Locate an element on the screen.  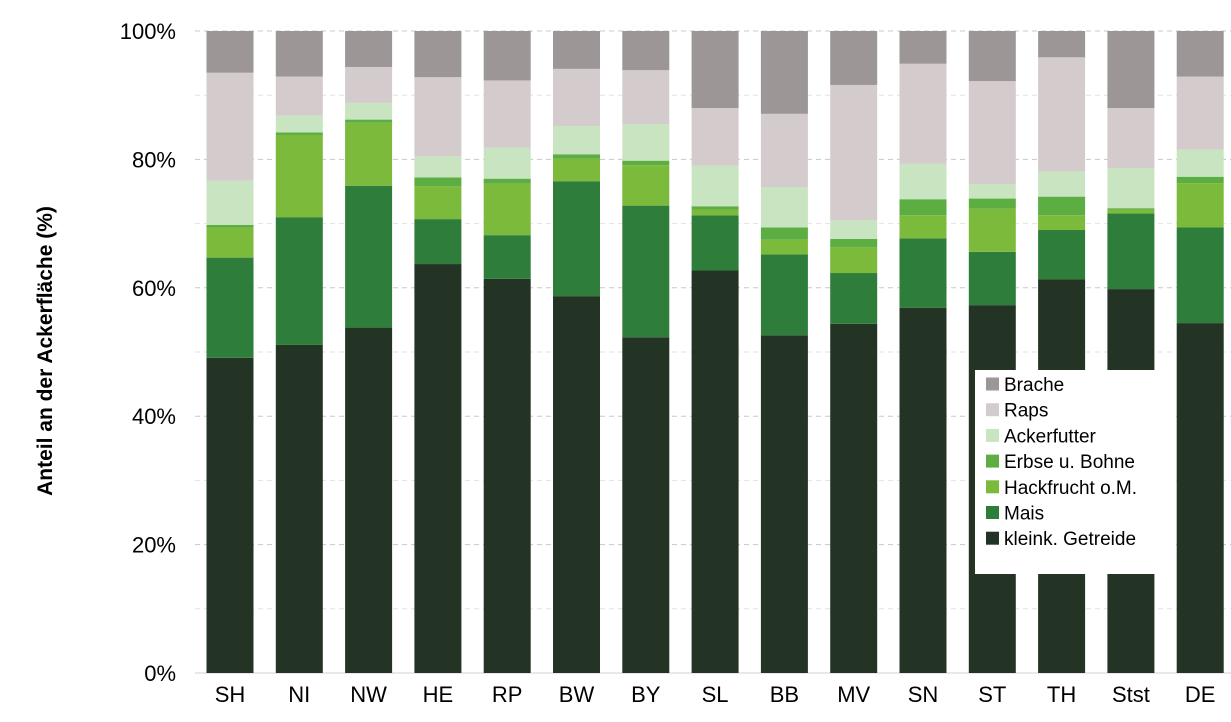
x-tick-label: SN is located at coordinates (923, 694).